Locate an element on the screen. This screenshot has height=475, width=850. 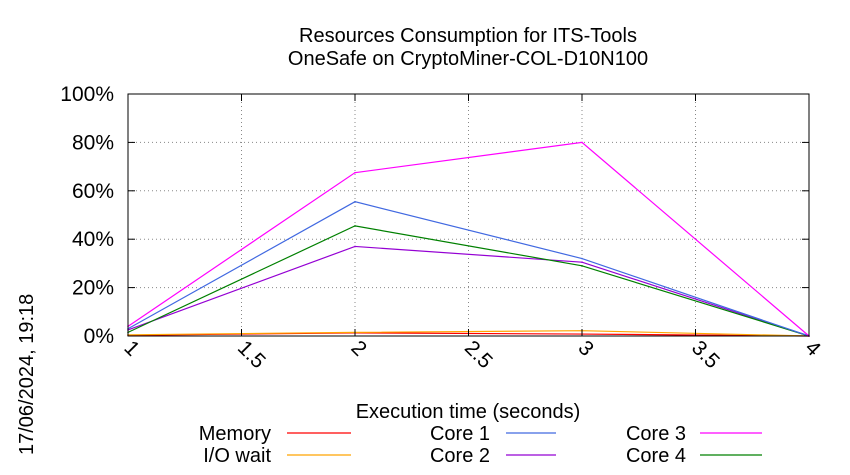
chart-title-line-1: Resources Consumption for ITS-Tools is located at coordinates (468, 36).